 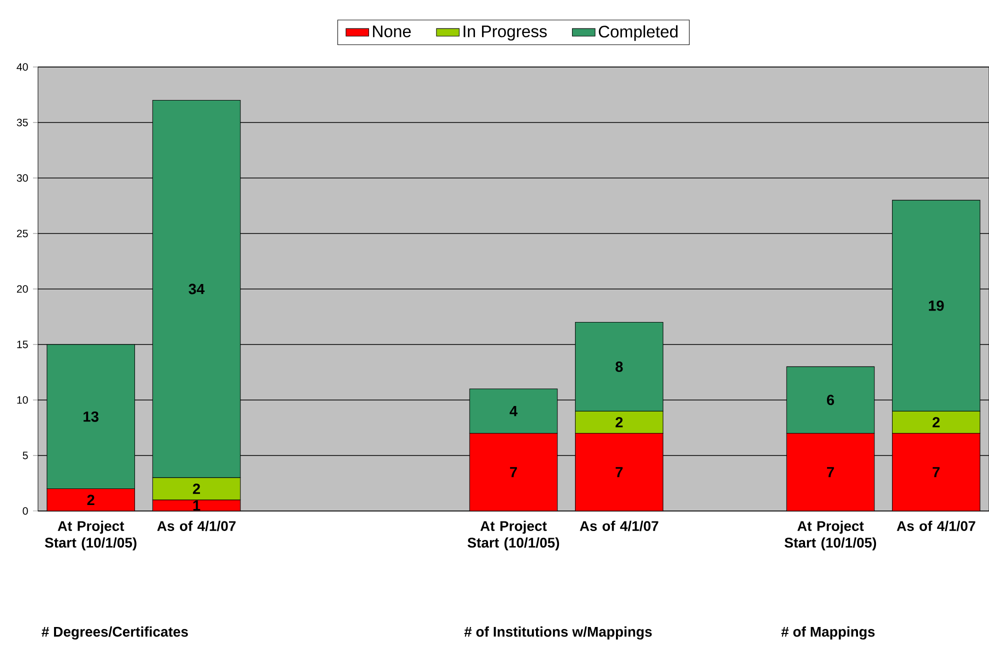 I want to click on legend-label: Completed, so click(x=638, y=33).